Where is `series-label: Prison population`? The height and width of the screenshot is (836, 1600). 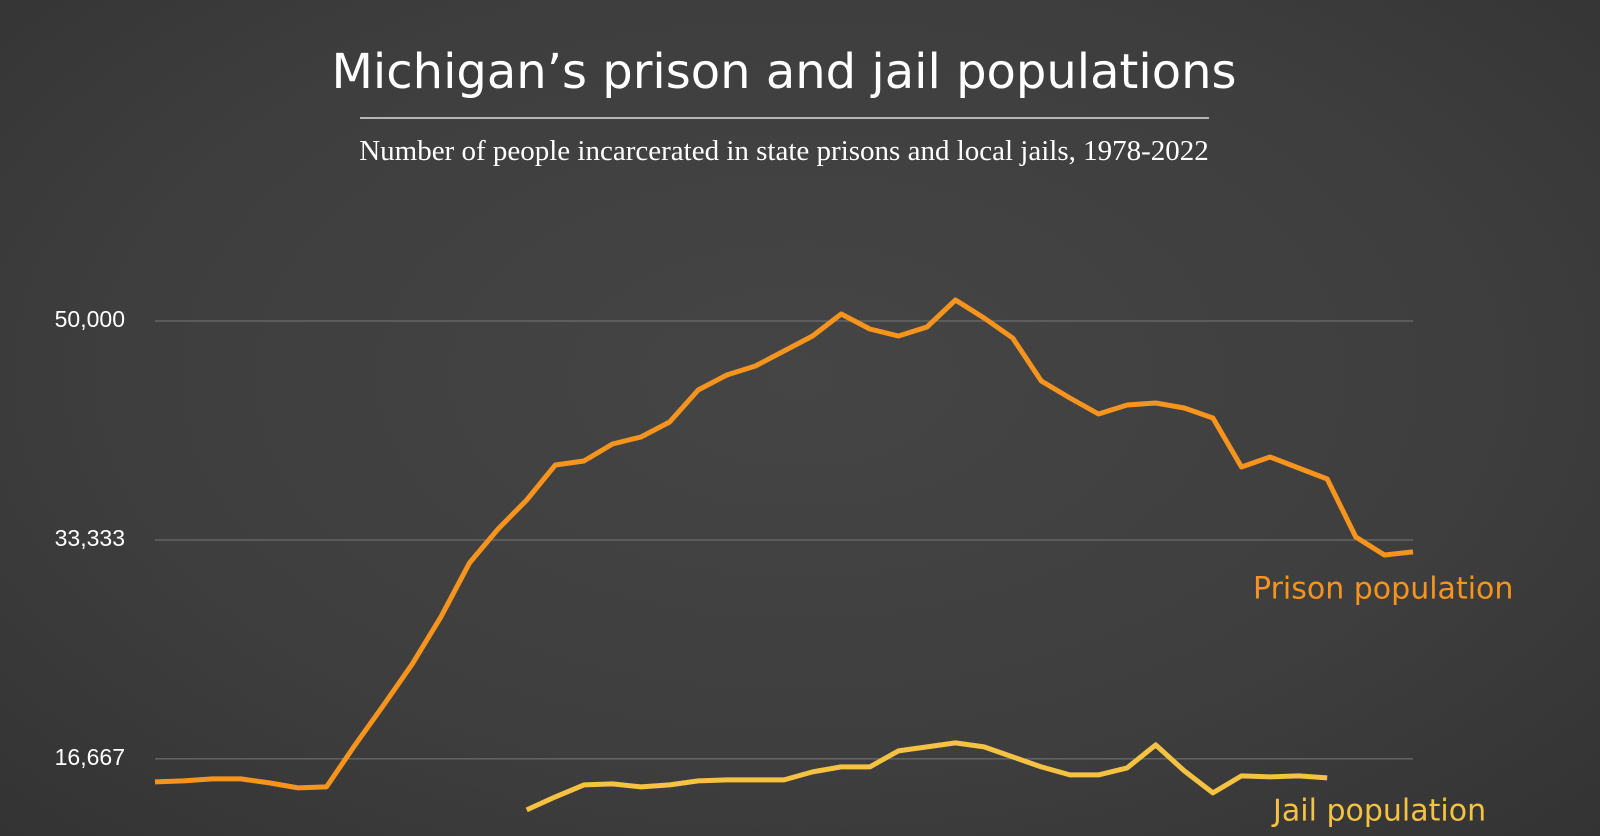
series-label: Prison population is located at coordinates (1383, 589).